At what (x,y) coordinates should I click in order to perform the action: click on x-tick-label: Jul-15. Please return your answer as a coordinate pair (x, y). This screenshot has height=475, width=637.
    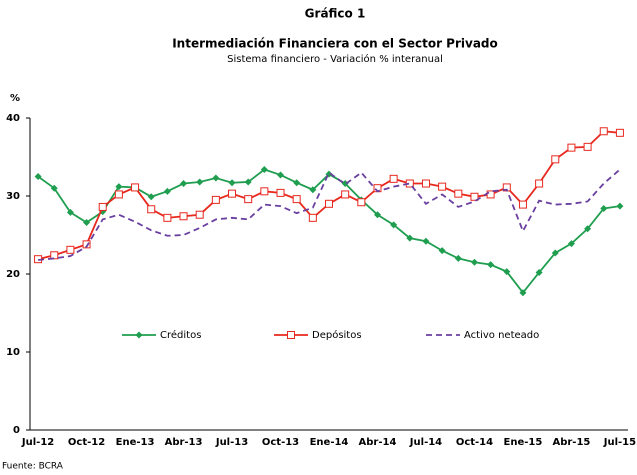
    Looking at the image, I should click on (619, 442).